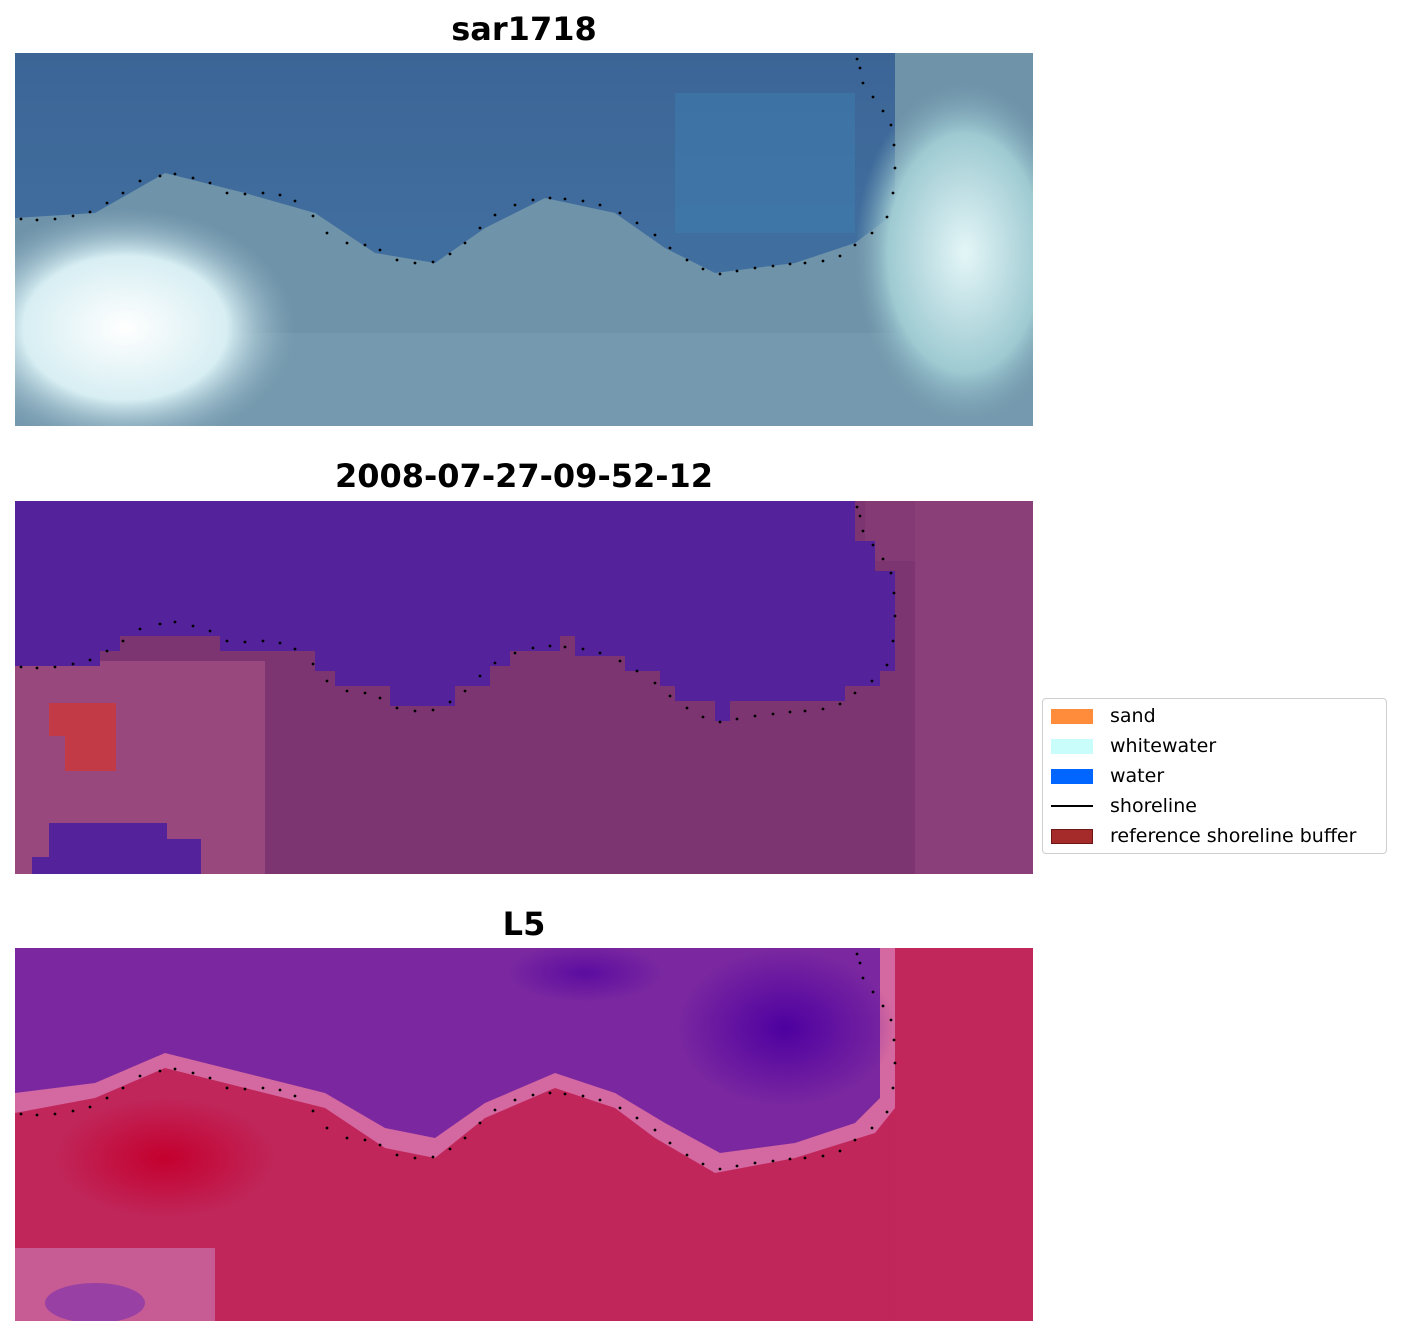  What do you see at coordinates (1072, 746) in the screenshot?
I see `legend-swatch-whitewater` at bounding box center [1072, 746].